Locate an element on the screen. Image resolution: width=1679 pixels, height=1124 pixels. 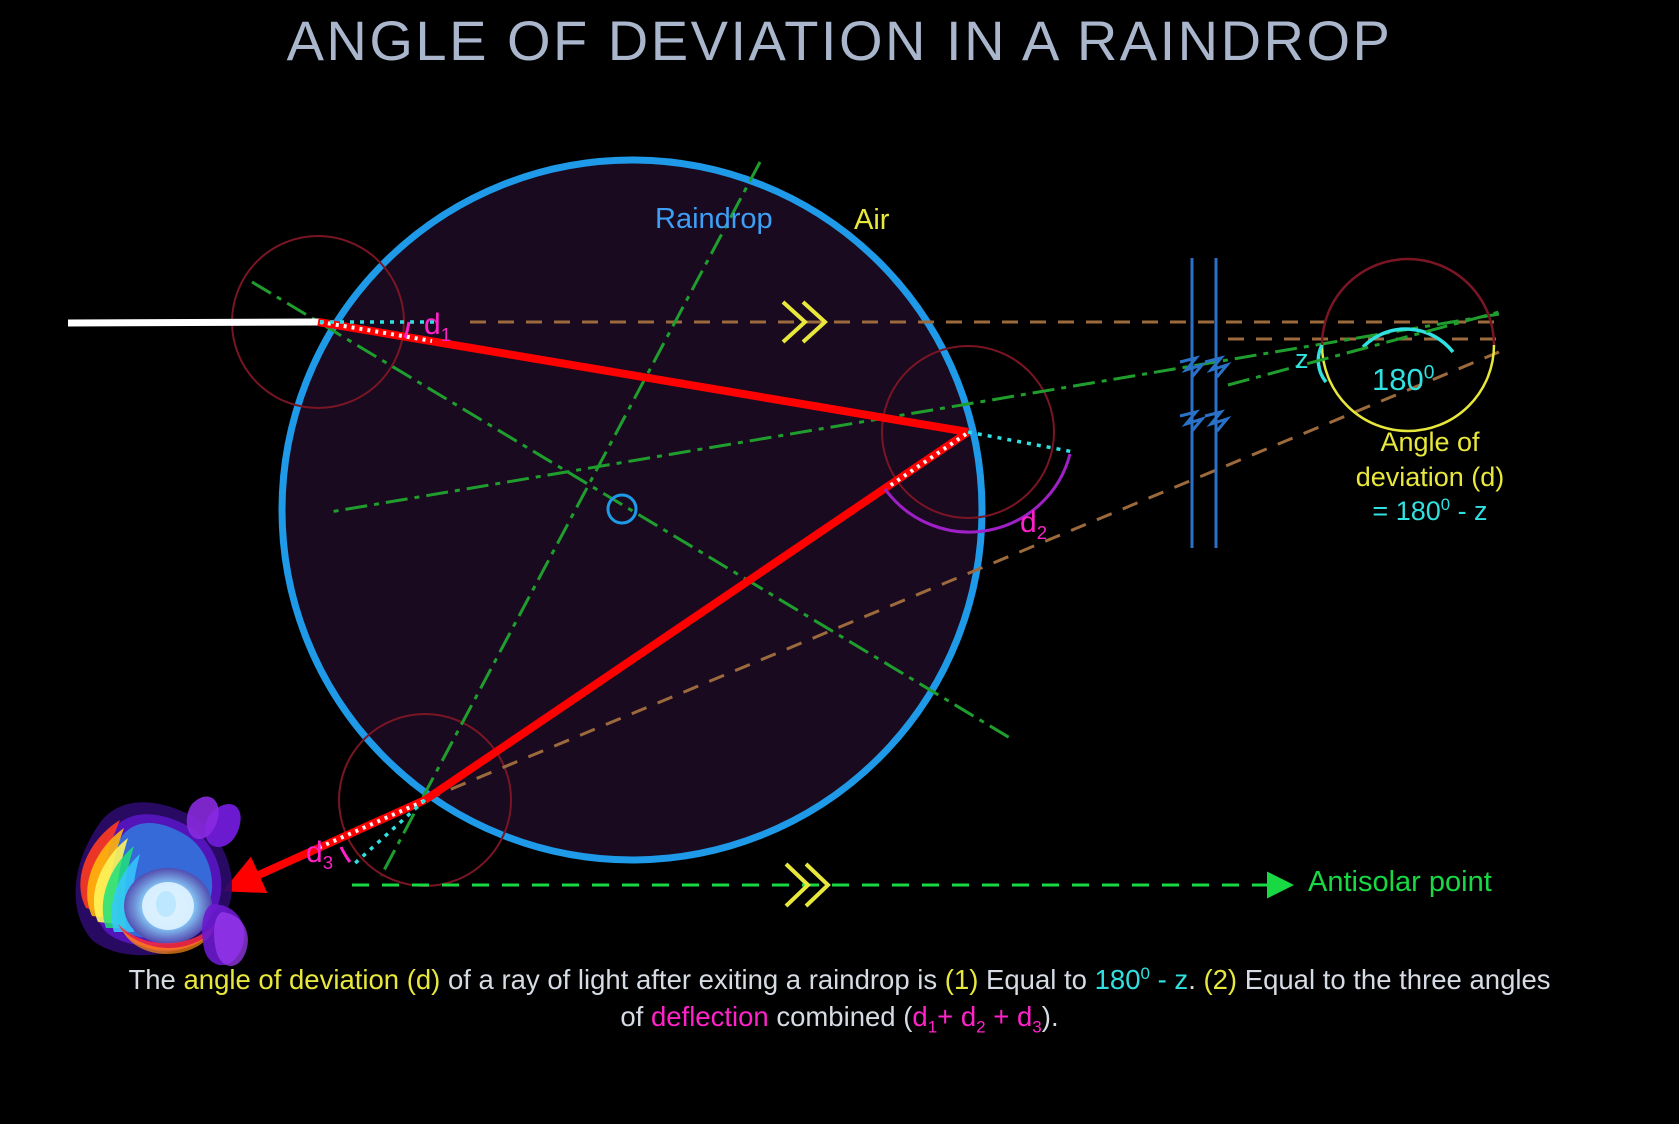
right-detail-bottom-arc is located at coordinates (1408, 388).